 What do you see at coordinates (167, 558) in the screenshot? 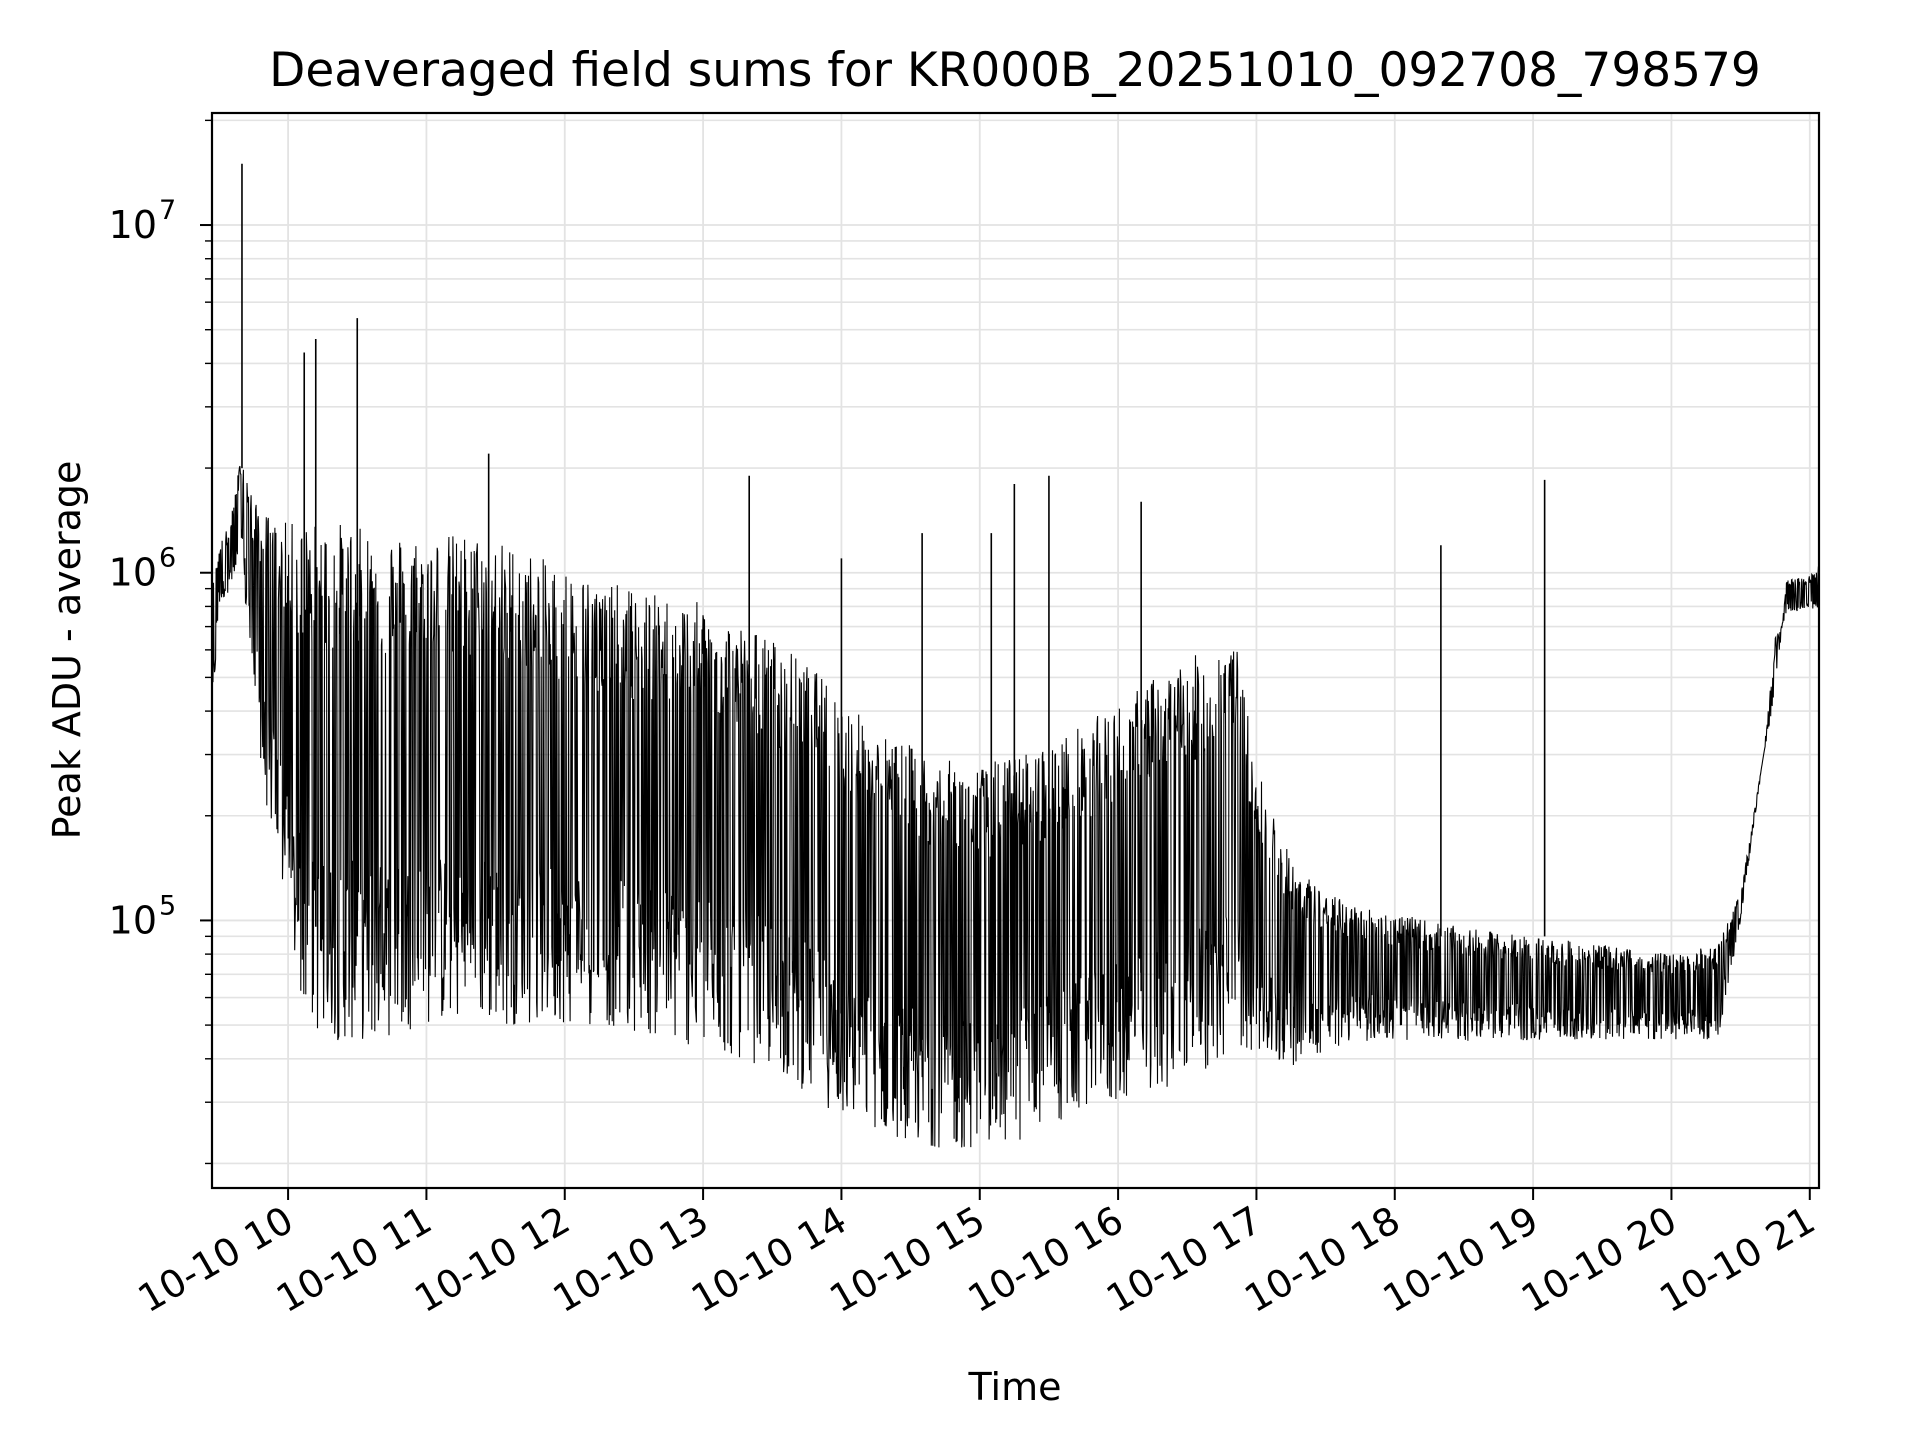
I see `y-tick-exponent: 6` at bounding box center [167, 558].